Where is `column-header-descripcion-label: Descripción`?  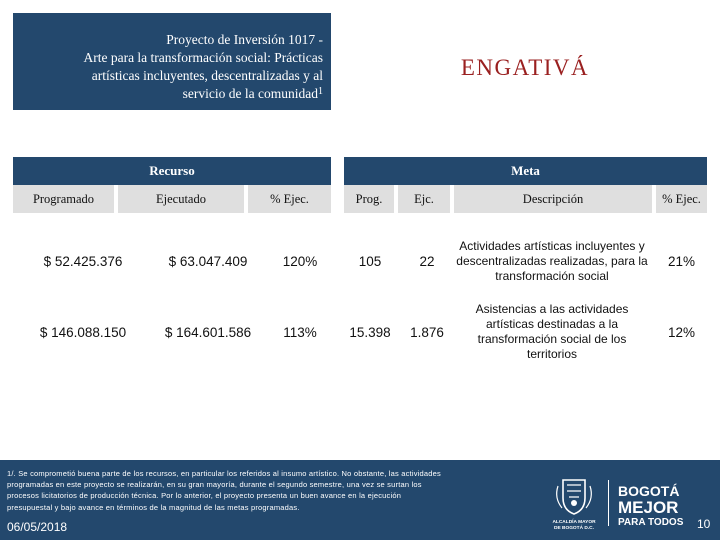 column-header-descripcion-label: Descripción is located at coordinates (553, 198).